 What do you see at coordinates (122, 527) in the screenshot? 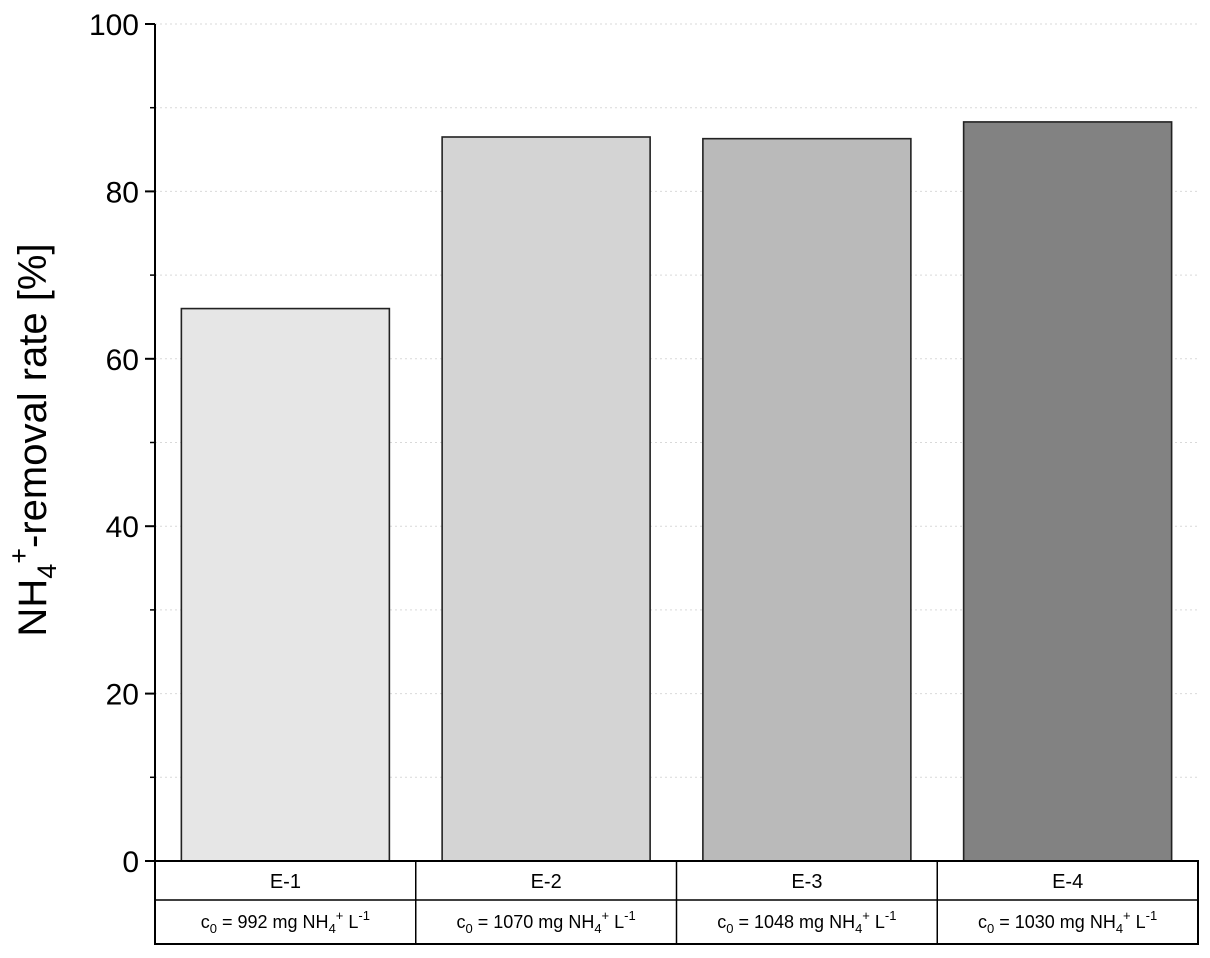
I see `y-tick-label: 40` at bounding box center [122, 527].